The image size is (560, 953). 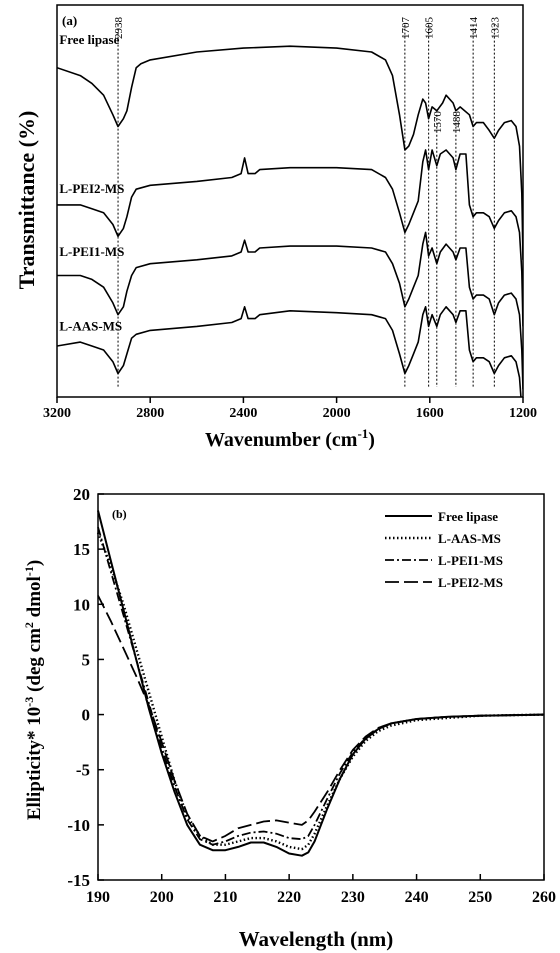 I want to click on peak-label-1323: 1323, so click(x=495, y=28).